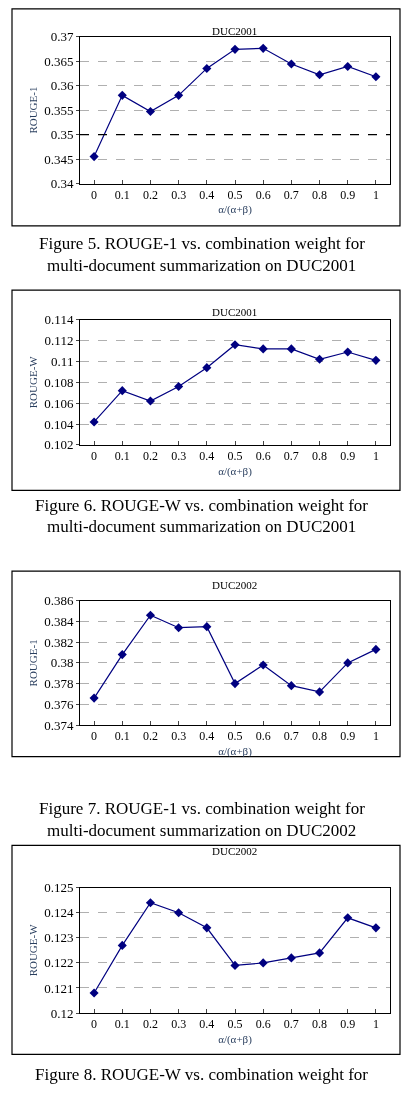 Image resolution: width=403 pixels, height=1094 pixels. I want to click on y-tick-label: 0.104, so click(59, 424).